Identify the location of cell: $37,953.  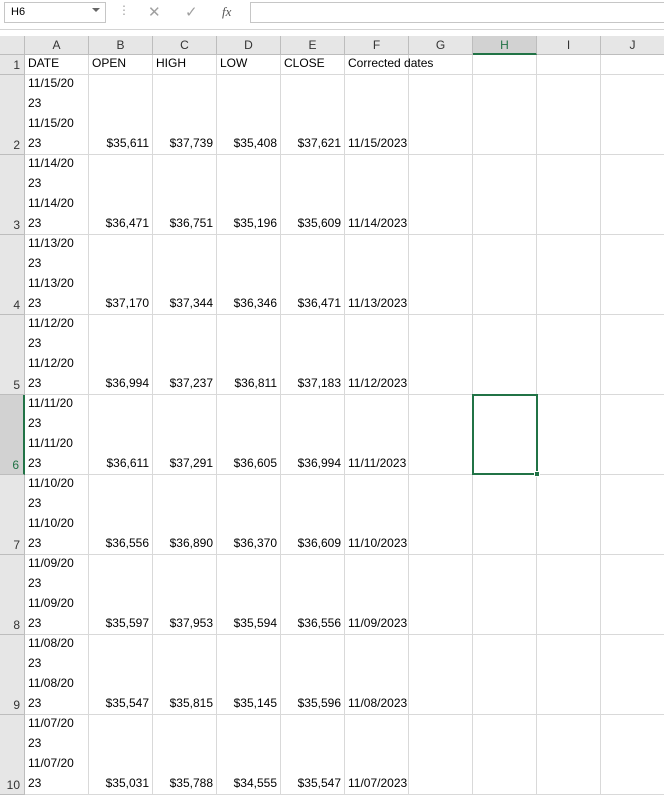
(185, 595).